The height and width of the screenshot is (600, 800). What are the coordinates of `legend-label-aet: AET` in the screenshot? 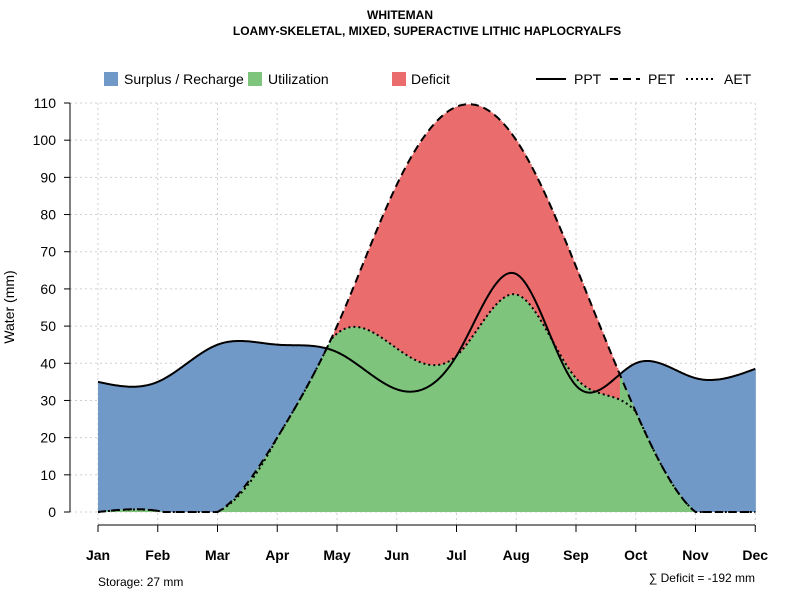 It's located at (738, 79).